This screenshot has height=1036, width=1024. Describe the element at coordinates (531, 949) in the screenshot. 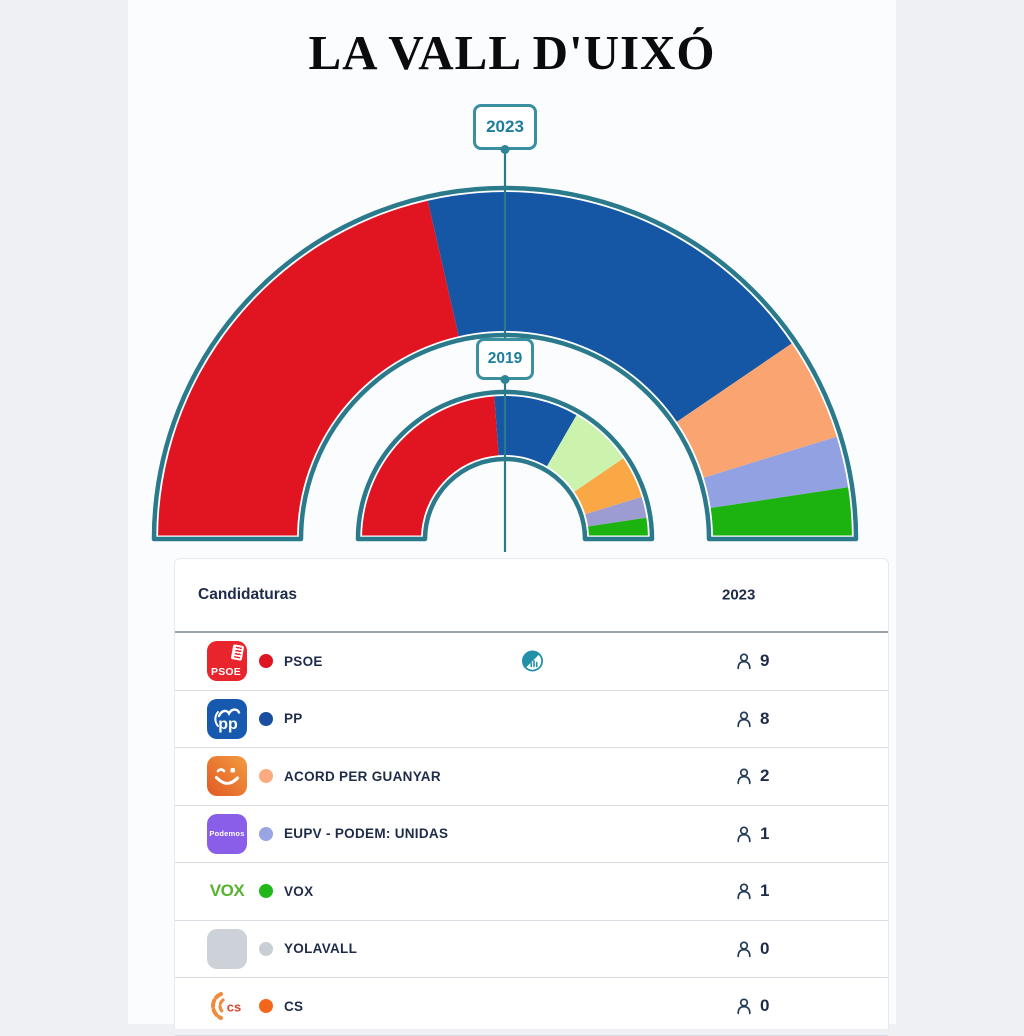

I see `table-row-yolavall: YOLAVALL 0` at that location.